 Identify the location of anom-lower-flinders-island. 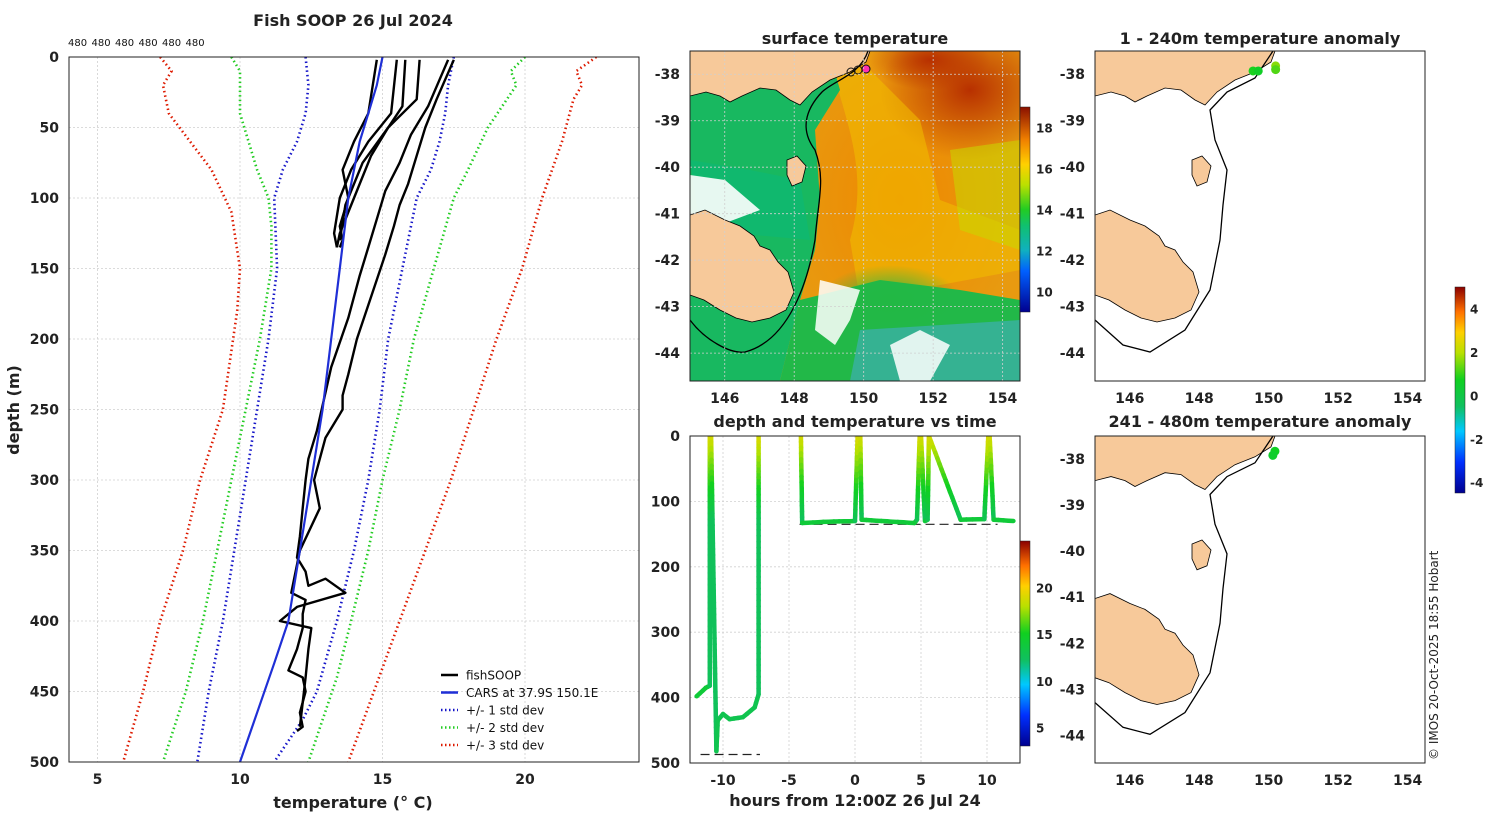
(1201, 555).